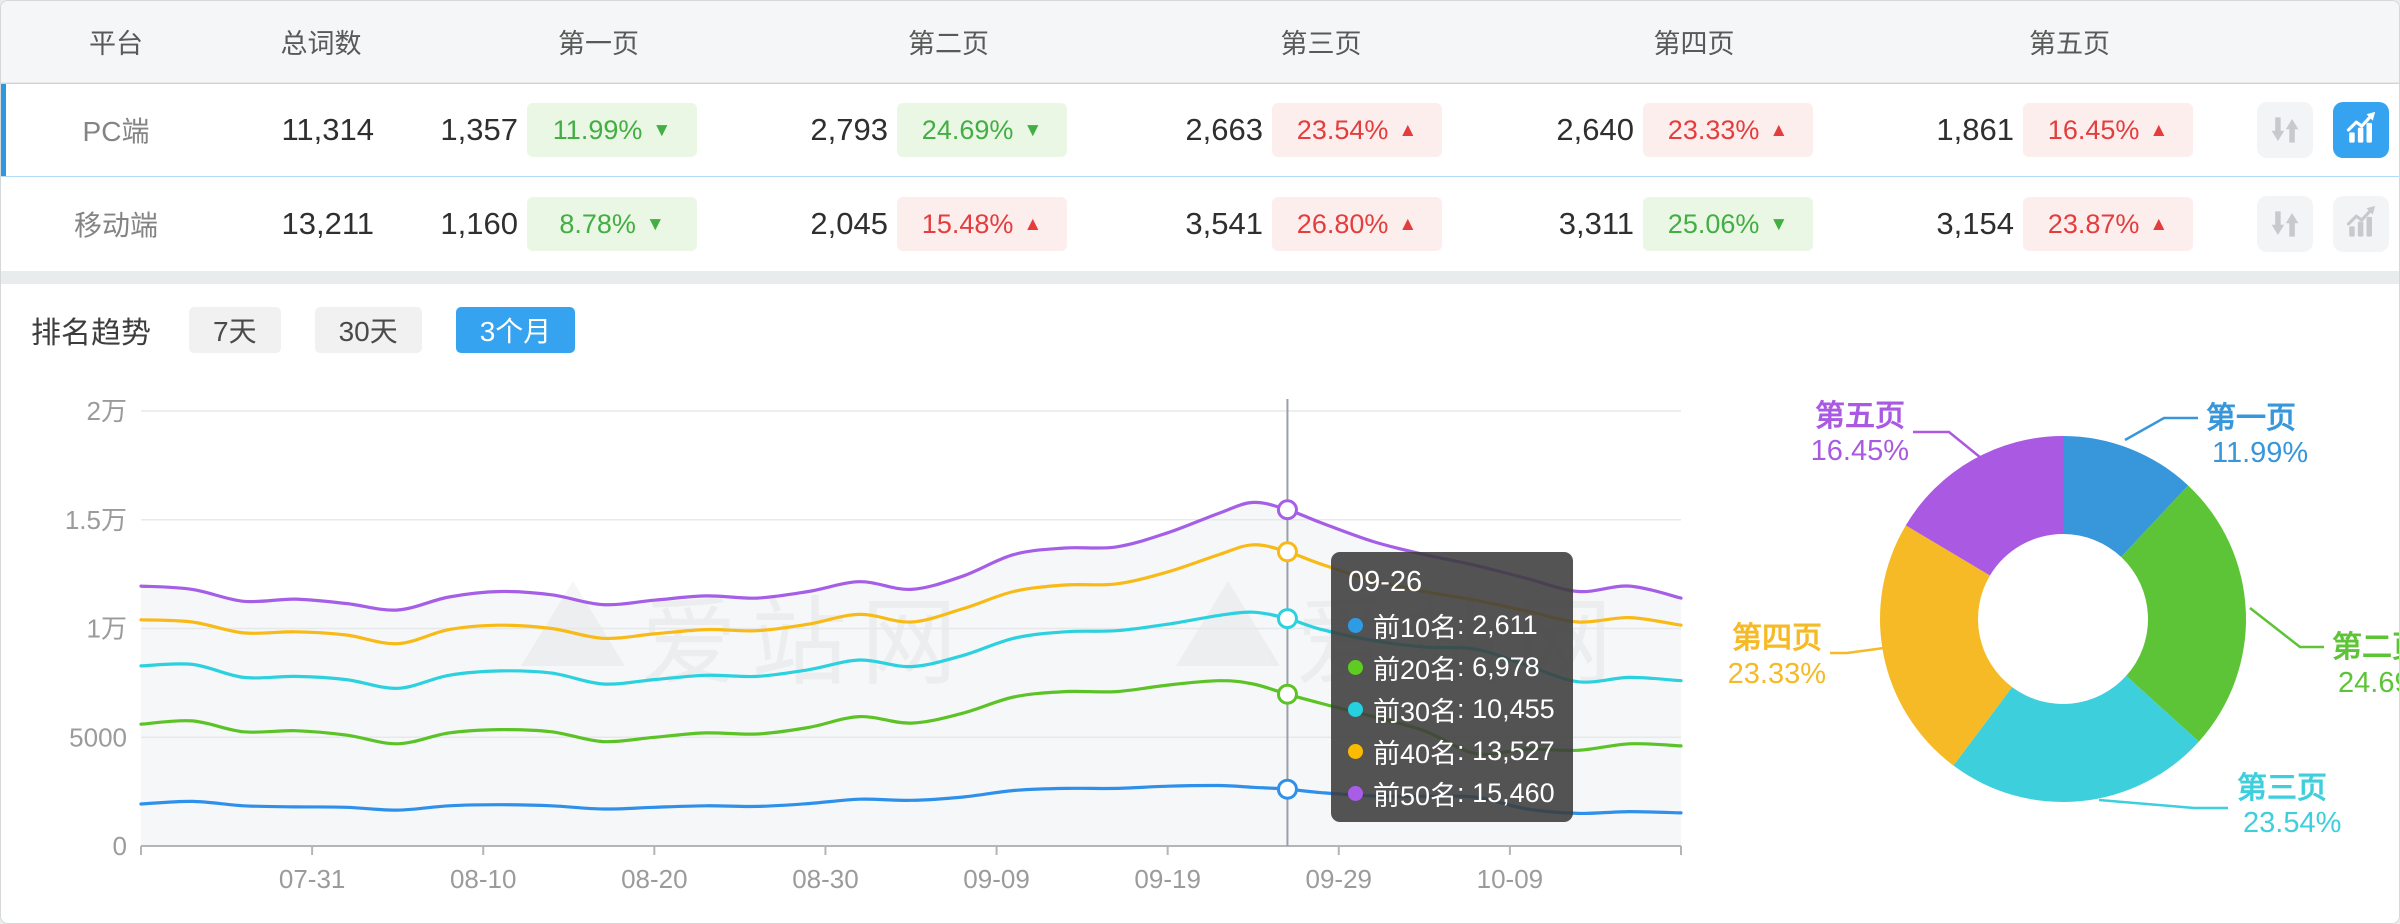 The width and height of the screenshot is (2400, 924). I want to click on tooltip-label: 前10名, so click(1415, 627).